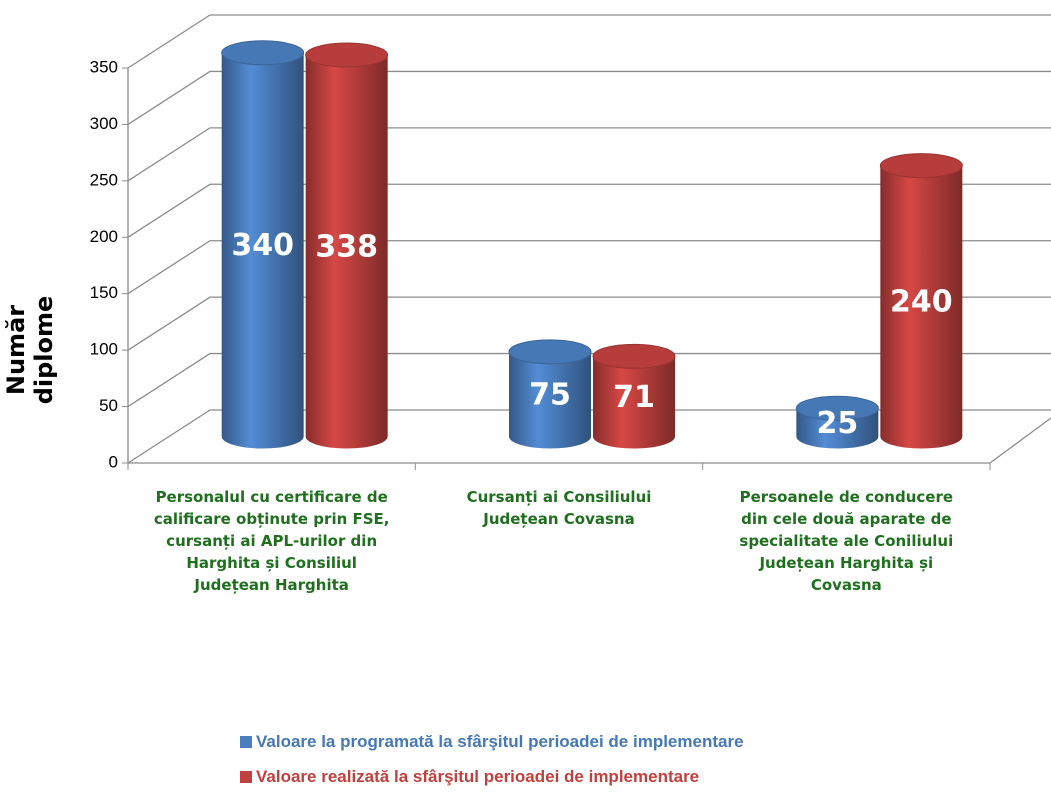 This screenshot has width=1051, height=798. I want to click on data-label: 338, so click(346, 246).